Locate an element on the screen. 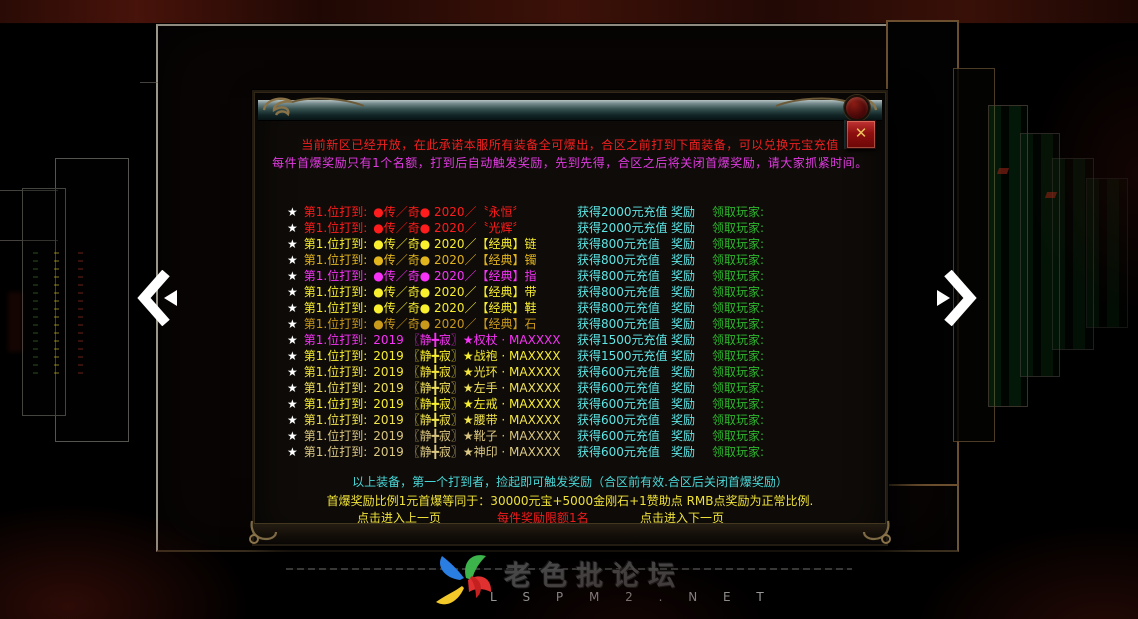 The height and width of the screenshot is (619, 1138). forum-watermark: 老色批论坛 L S P M 2 . N E T is located at coordinates (596, 582).